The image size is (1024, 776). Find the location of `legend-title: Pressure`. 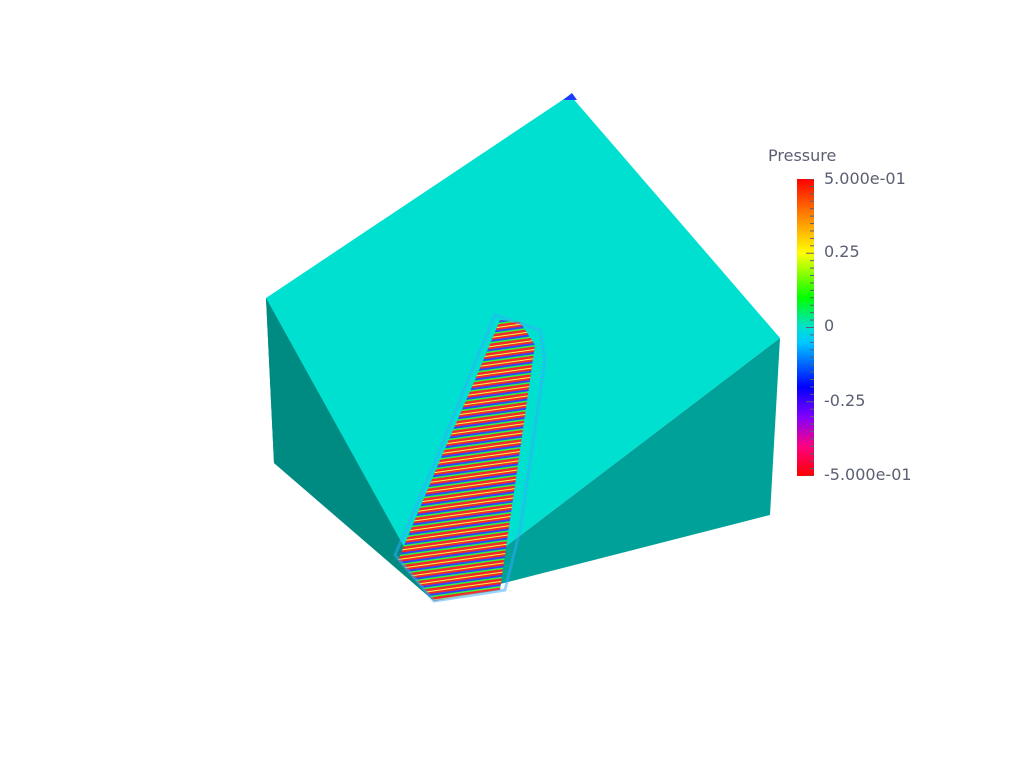

legend-title: Pressure is located at coordinates (802, 155).